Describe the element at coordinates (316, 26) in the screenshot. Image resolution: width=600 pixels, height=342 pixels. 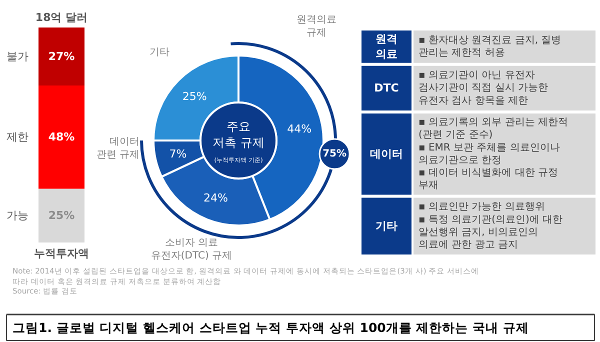
I see `slice-label: 원격의료 규제` at that location.